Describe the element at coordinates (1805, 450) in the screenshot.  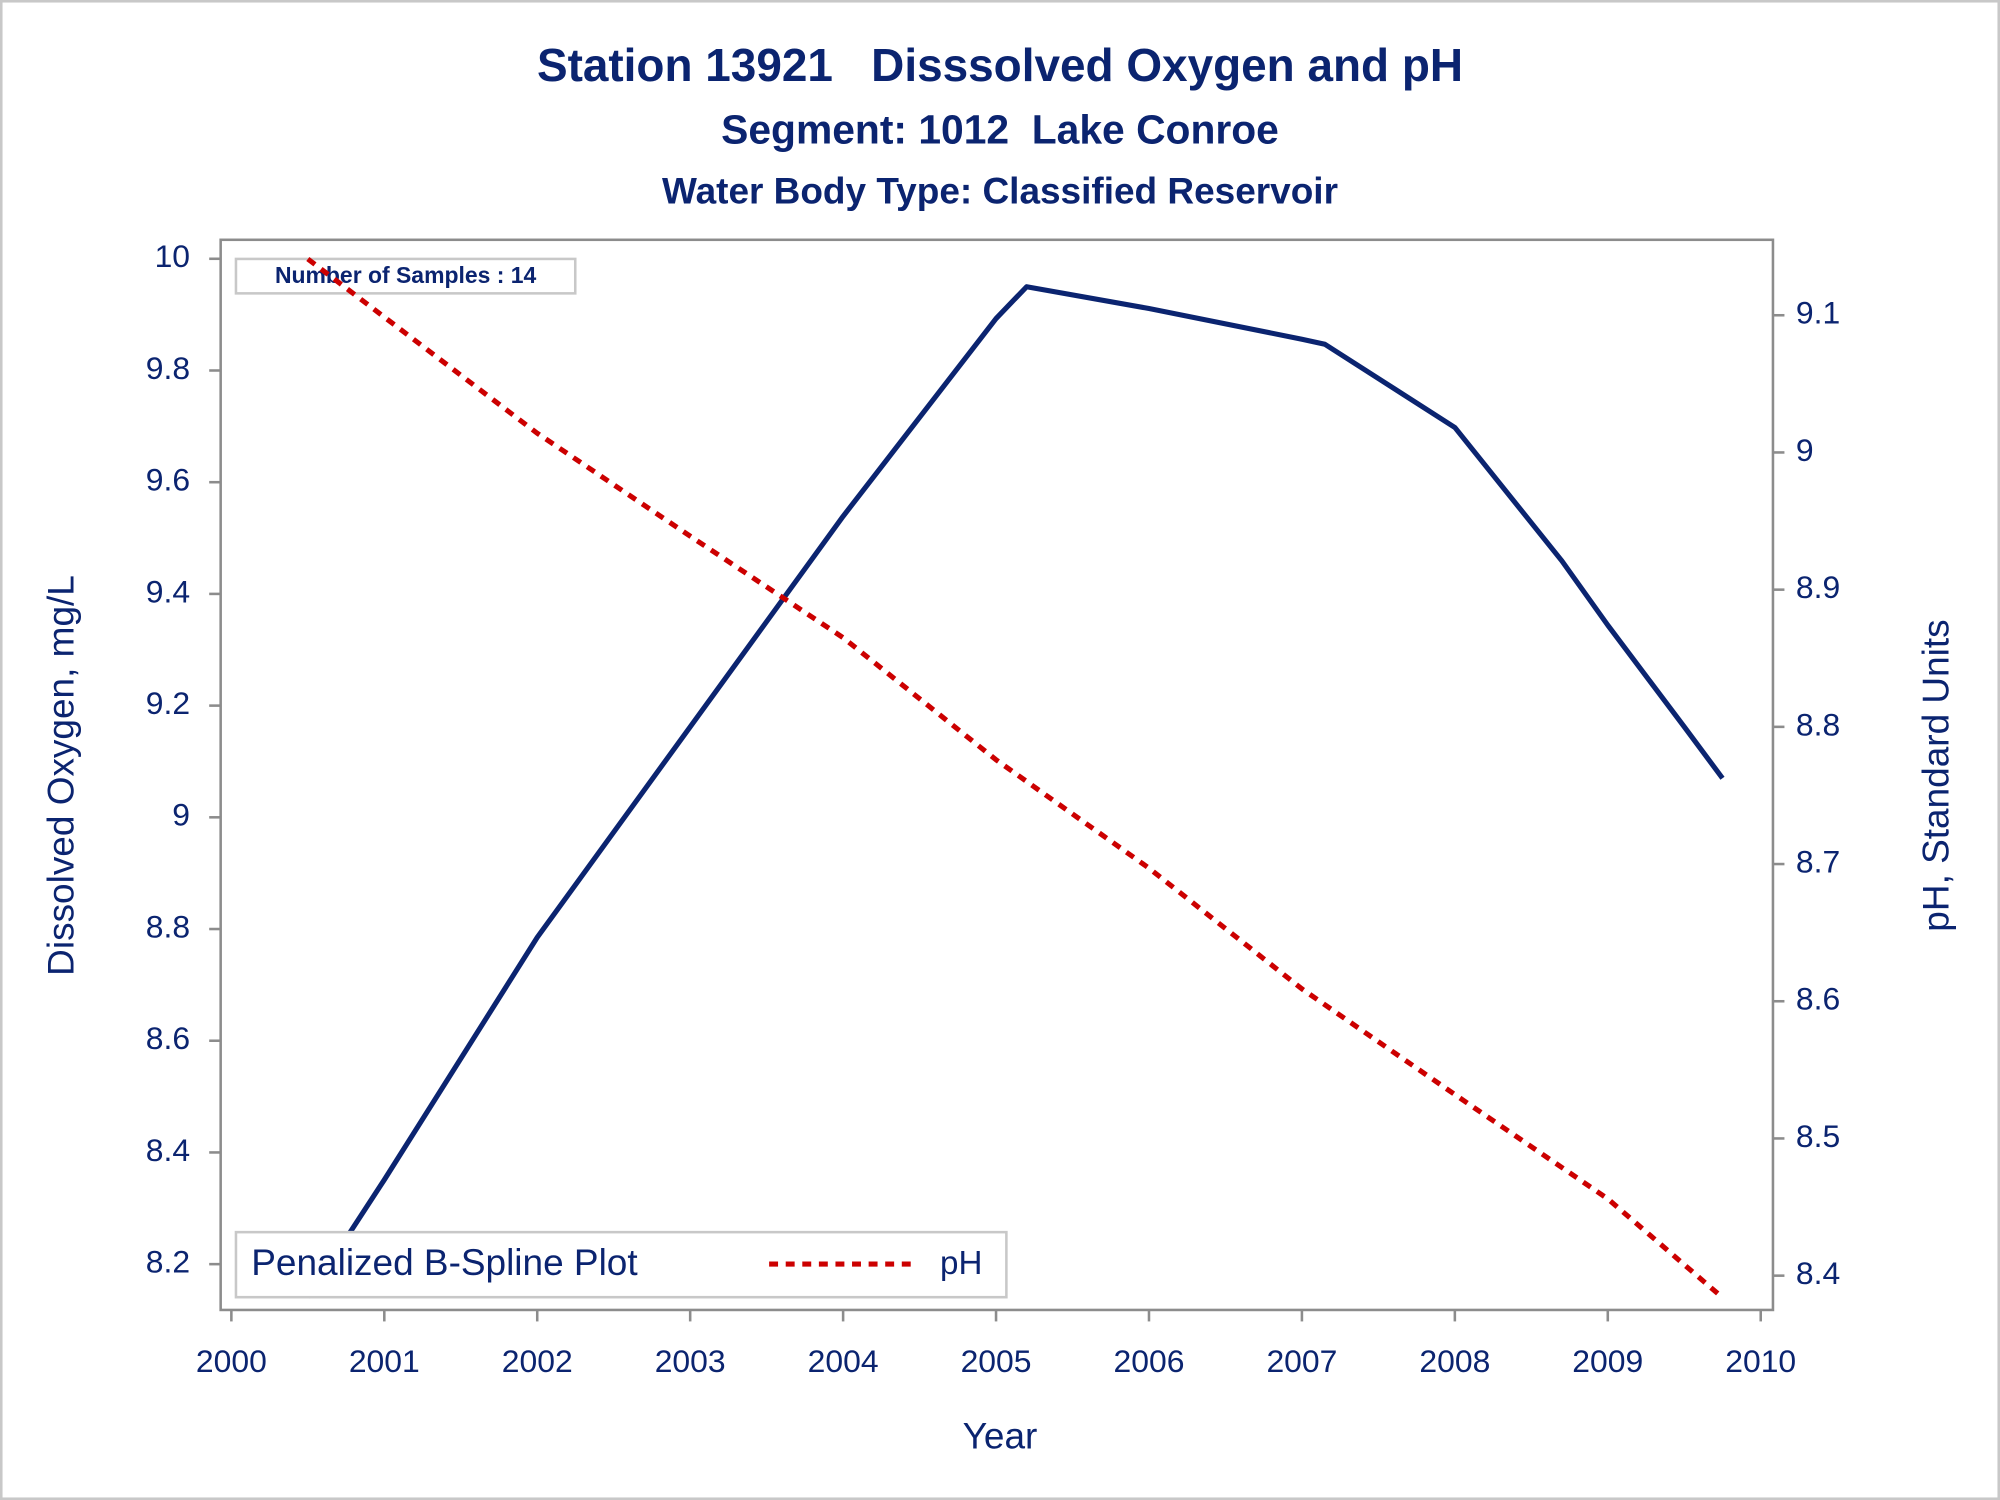
I see `y2-tick-label: 9` at that location.